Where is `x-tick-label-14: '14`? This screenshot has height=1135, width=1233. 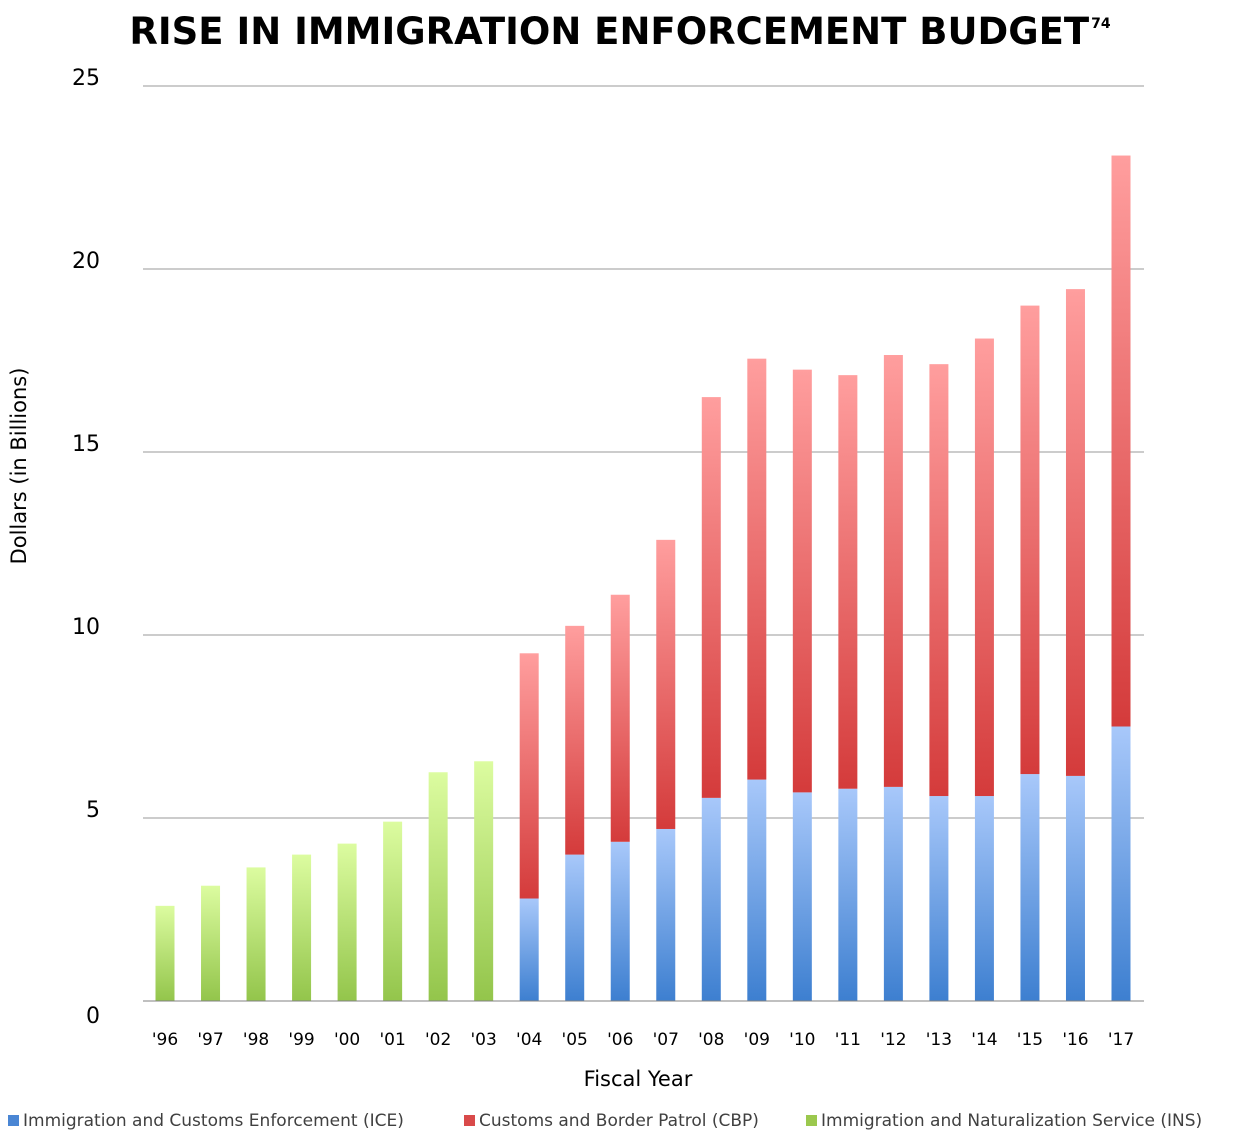 x-tick-label-14: '14 is located at coordinates (984, 1040).